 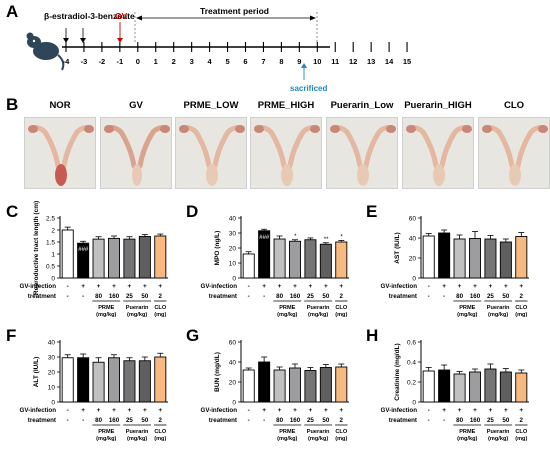 What do you see at coordinates (12, 104) in the screenshot?
I see `panel-letter-b: B` at bounding box center [12, 104].